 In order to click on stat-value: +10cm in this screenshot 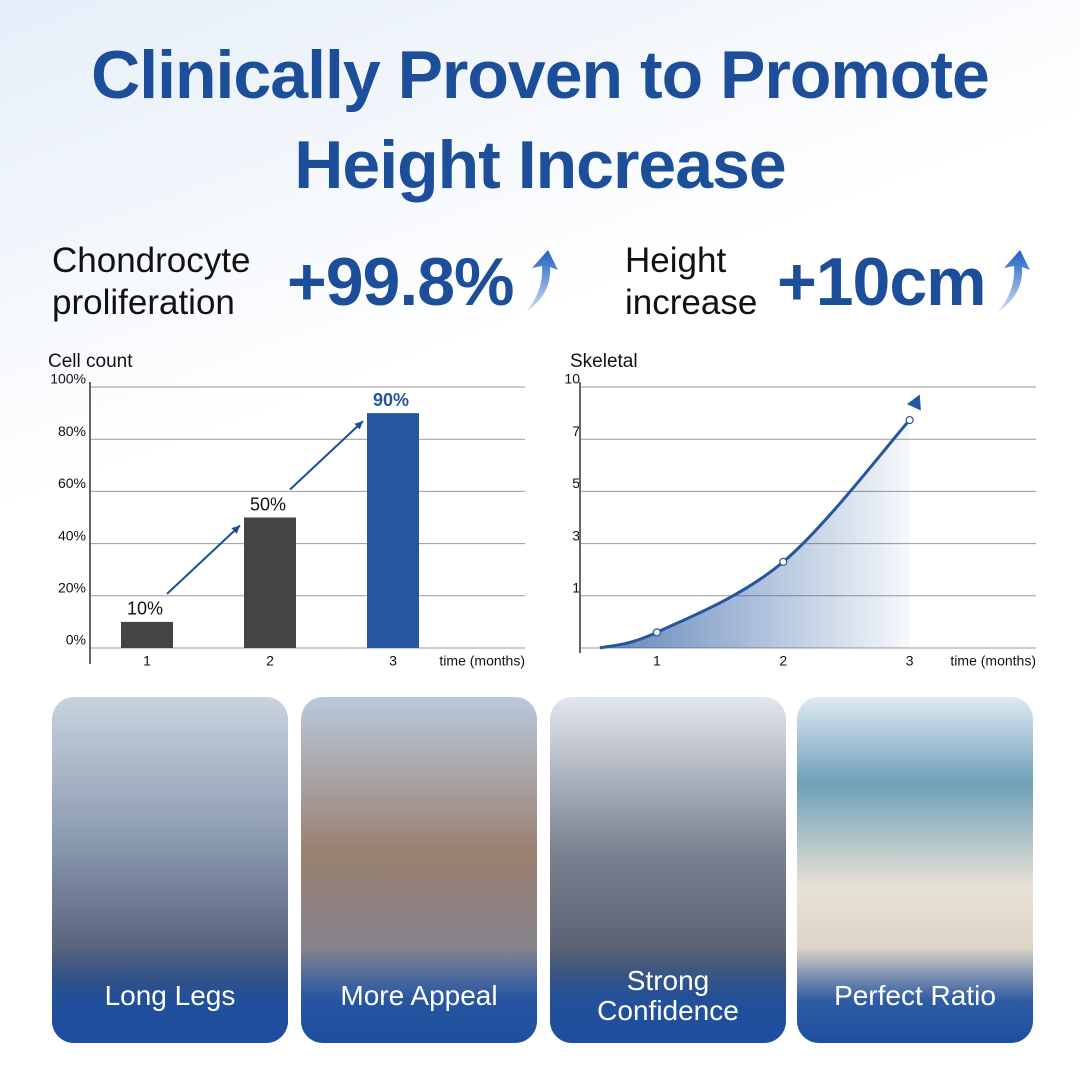, I will do `click(882, 282)`.